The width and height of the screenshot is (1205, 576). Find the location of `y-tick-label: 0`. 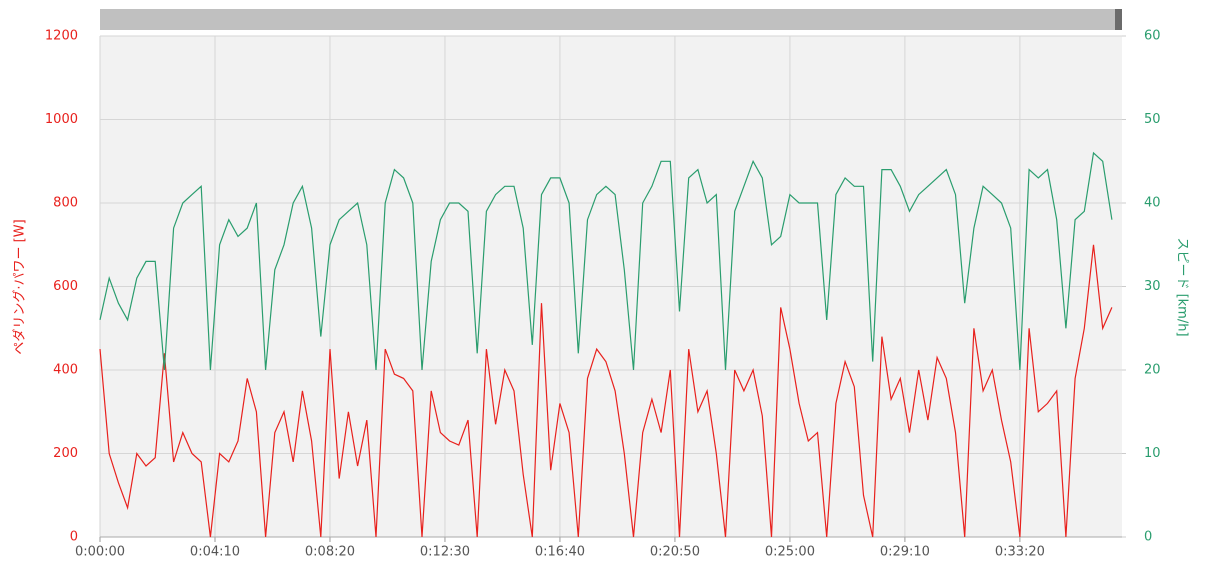

y-tick-label: 0 is located at coordinates (74, 537).